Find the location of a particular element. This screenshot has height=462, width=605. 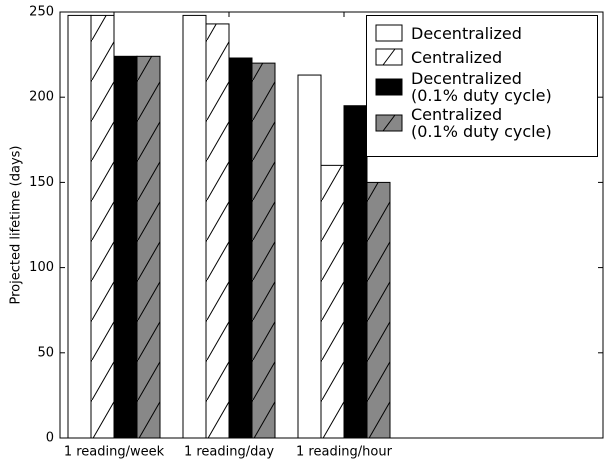

y-tick-label: 50 is located at coordinates (45, 352).